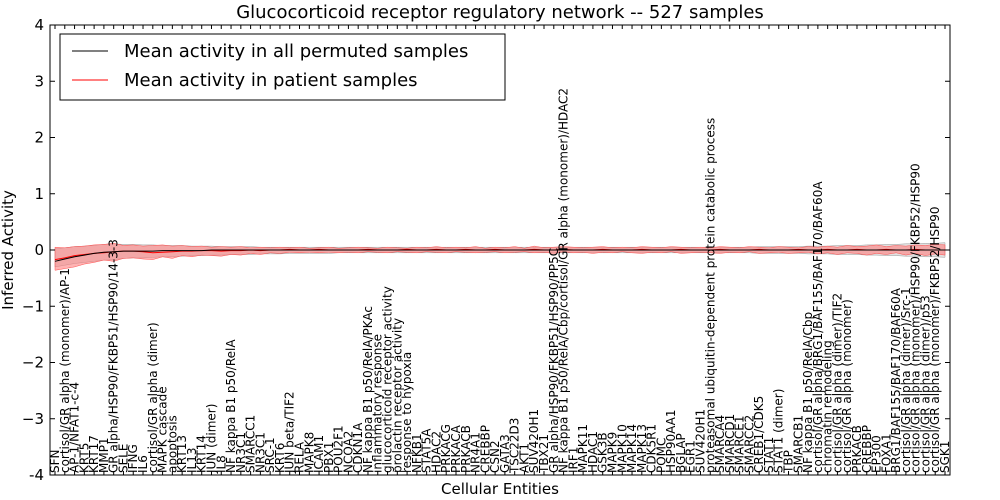 The image size is (1000, 500). I want to click on x-tick-label: cortisol/GR alpha (dimer)/TIF2, so click(837, 383).